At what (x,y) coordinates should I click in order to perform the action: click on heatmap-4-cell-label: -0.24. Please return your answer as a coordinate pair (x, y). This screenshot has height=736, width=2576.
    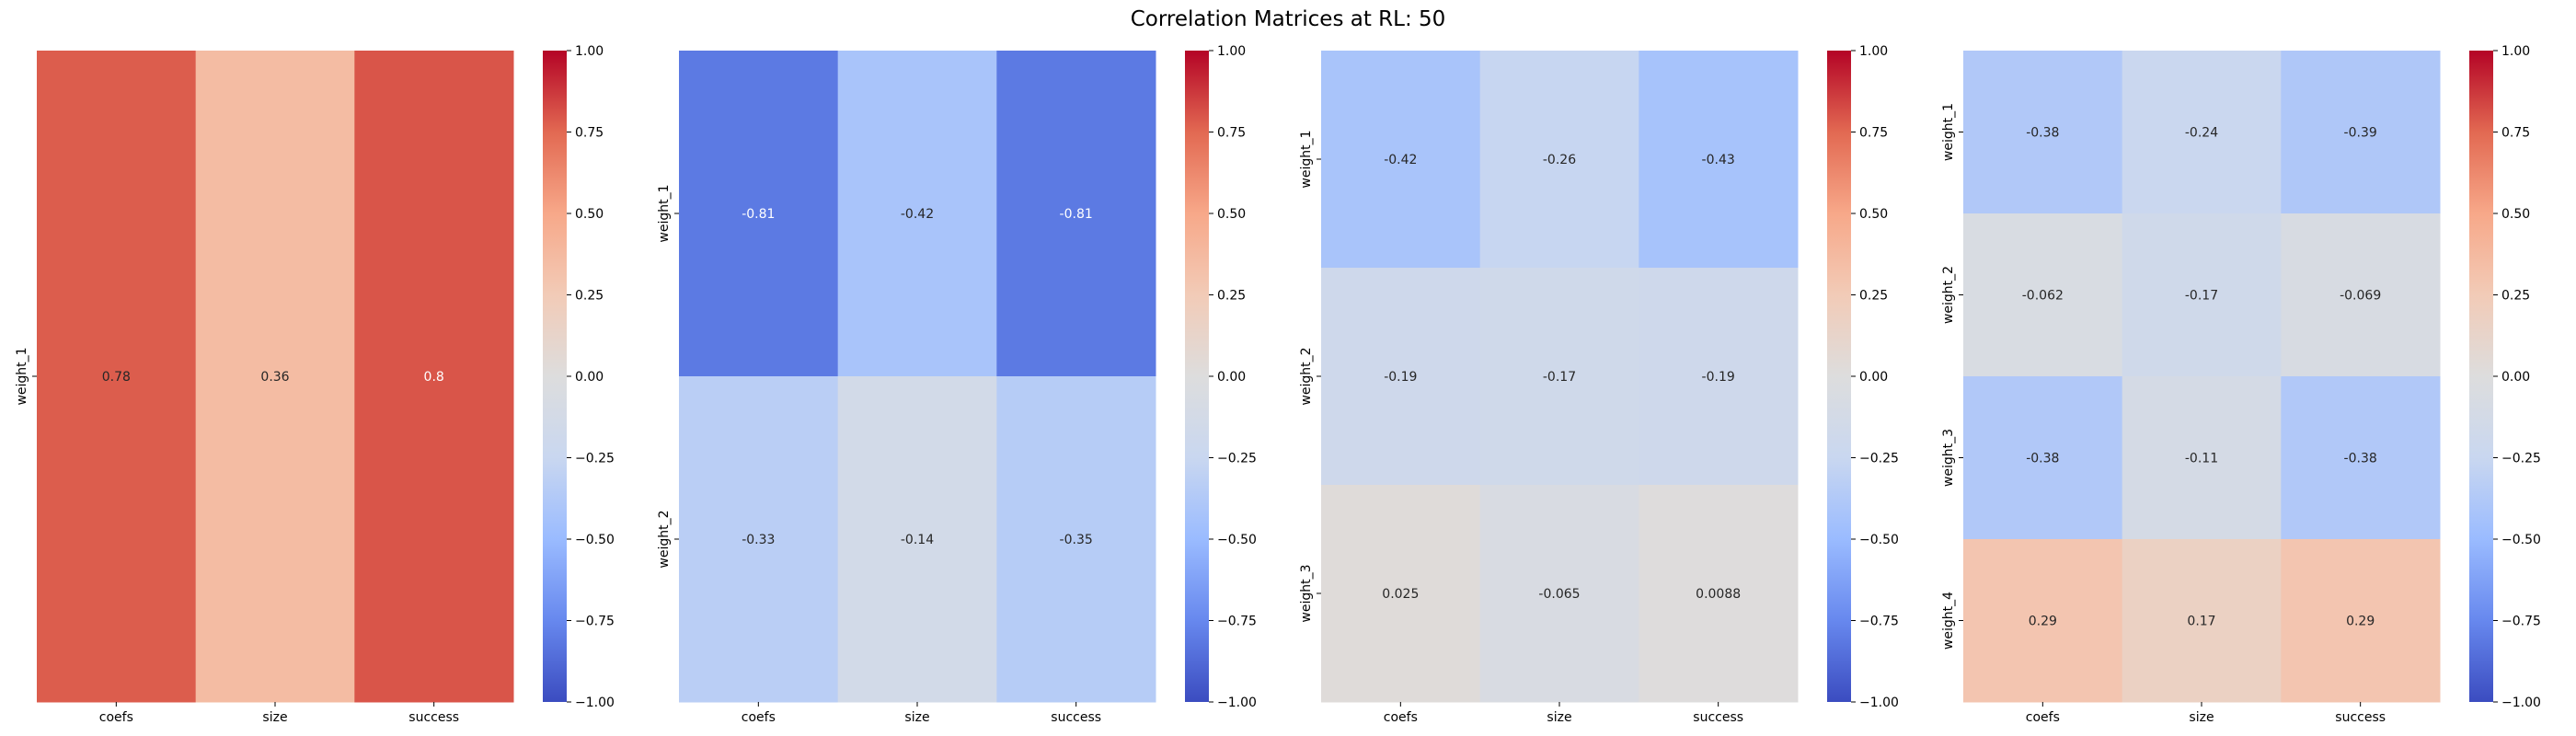
    Looking at the image, I should click on (2201, 133).